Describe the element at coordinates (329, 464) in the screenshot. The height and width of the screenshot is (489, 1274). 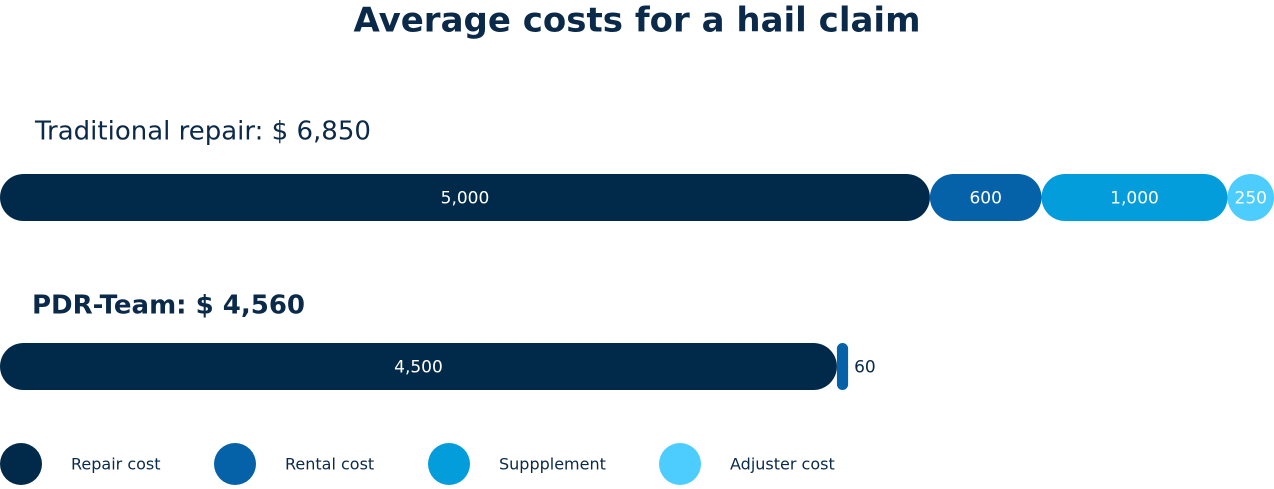
I see `legend-label: Rental cost` at that location.